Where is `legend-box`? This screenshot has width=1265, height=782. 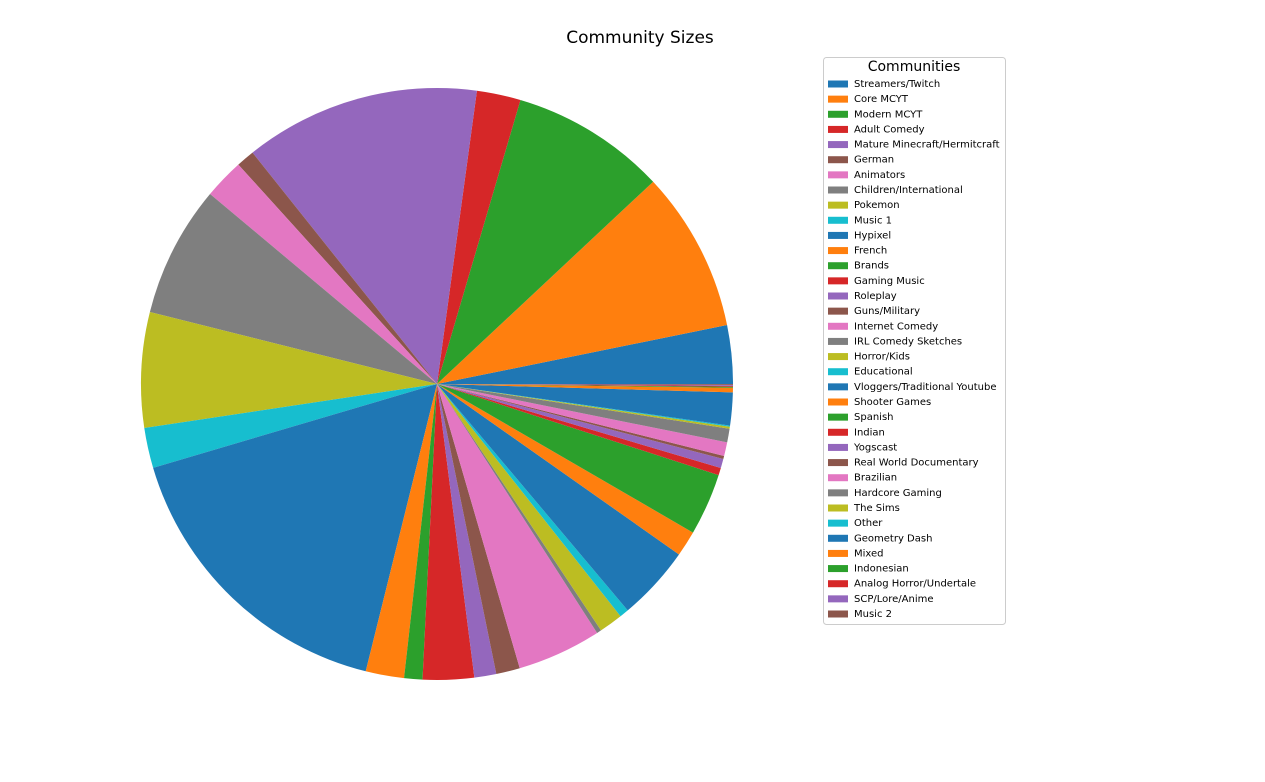 legend-box is located at coordinates (914, 341).